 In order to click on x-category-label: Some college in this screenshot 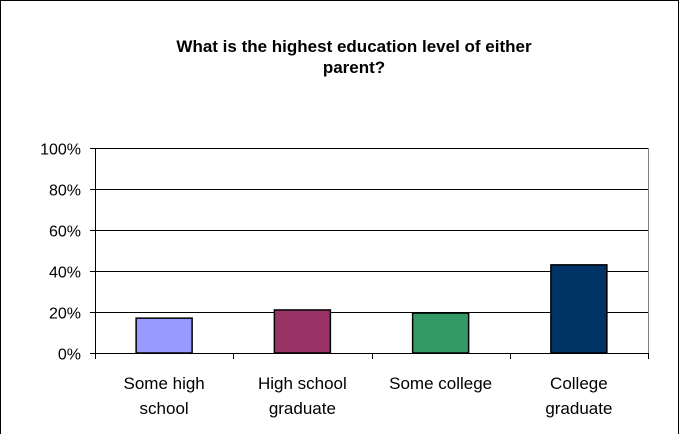, I will do `click(440, 383)`.